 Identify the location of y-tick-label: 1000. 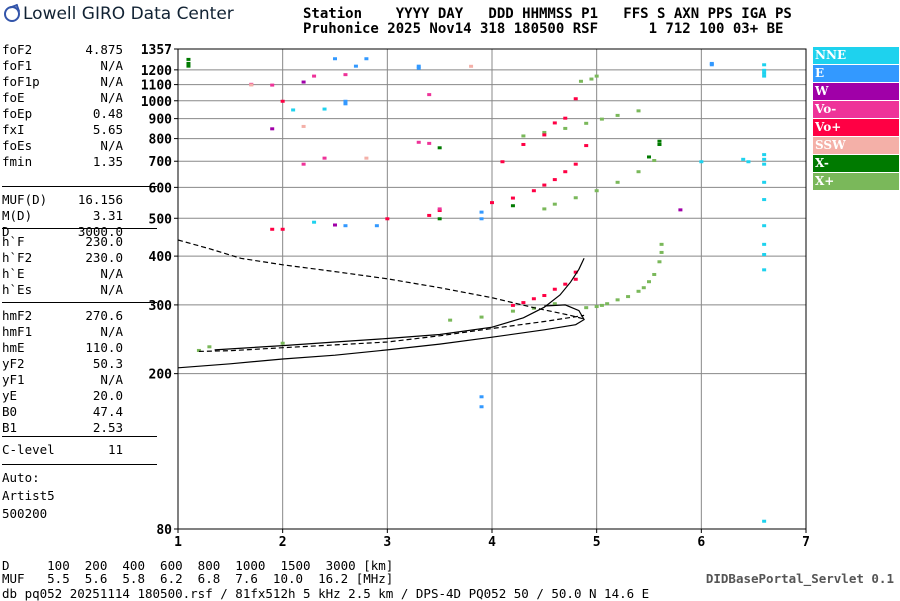
(156, 102).